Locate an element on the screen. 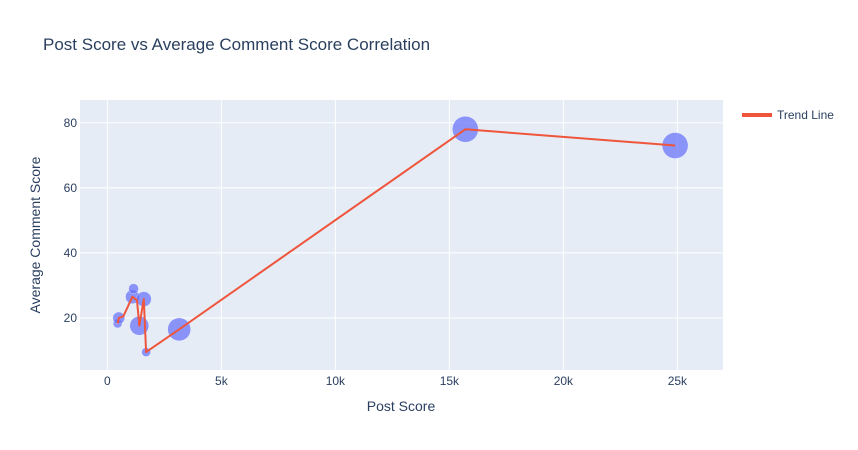  x-axis: 0 5k 10k 15k 20k 25k is located at coordinates (396, 381).